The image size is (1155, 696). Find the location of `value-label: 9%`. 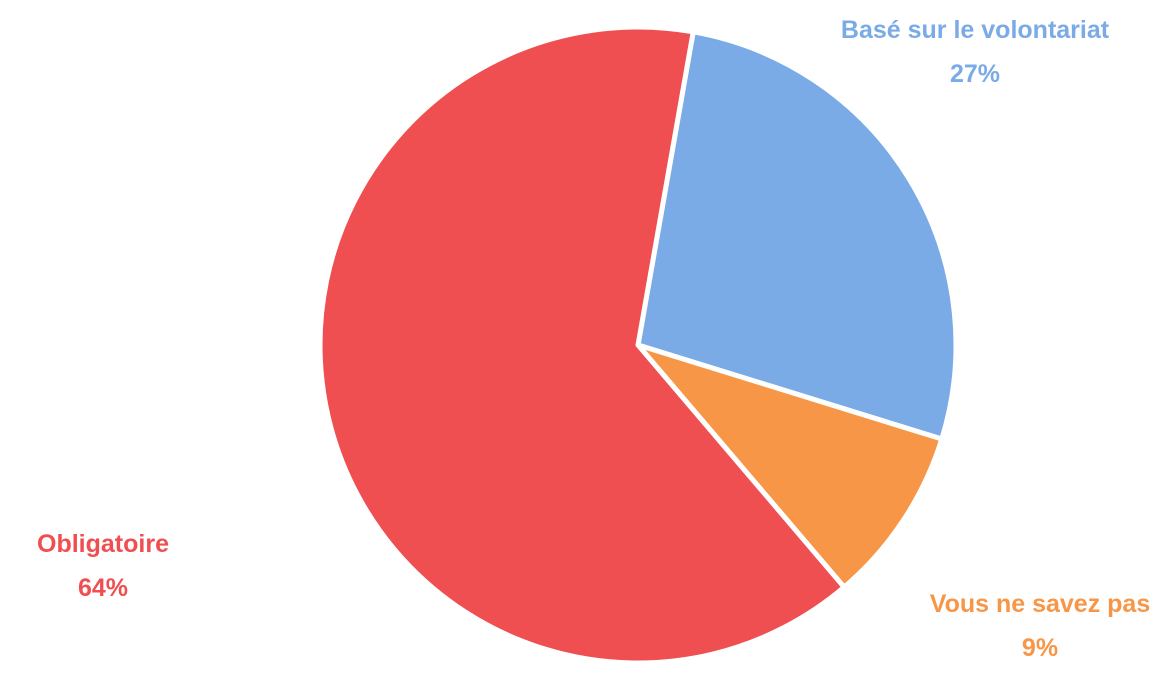

value-label: 9% is located at coordinates (1040, 648).